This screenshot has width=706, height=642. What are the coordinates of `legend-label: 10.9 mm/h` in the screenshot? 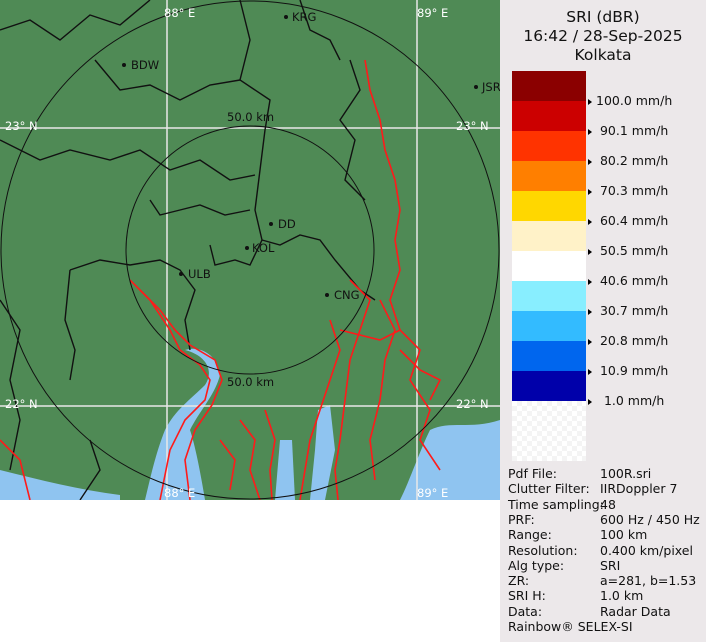 It's located at (628, 370).